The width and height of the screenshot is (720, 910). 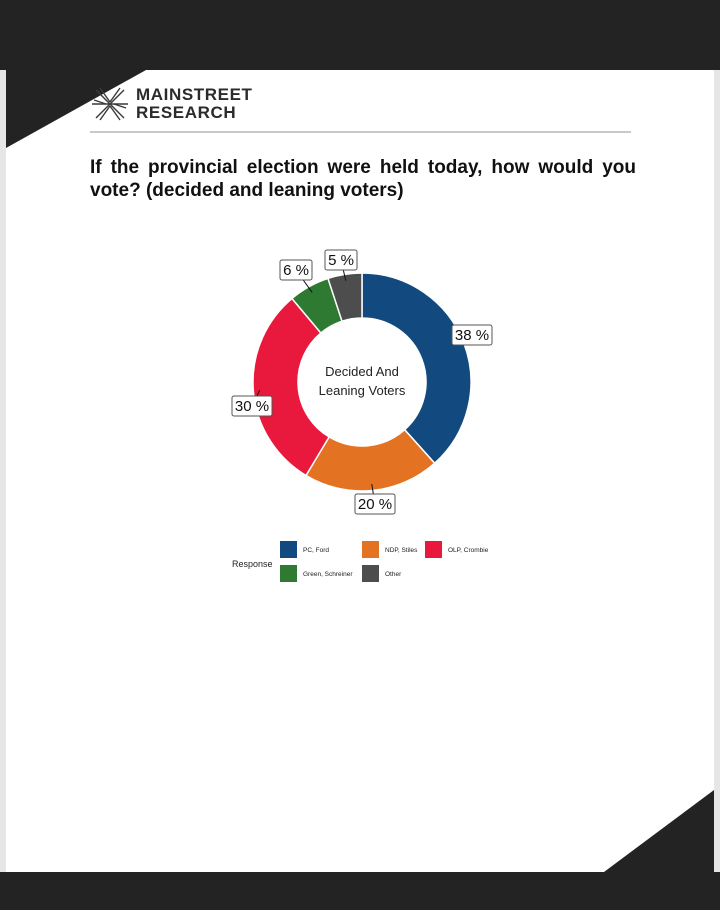 What do you see at coordinates (110, 104) in the screenshot?
I see `mainstreet-logo-icon` at bounding box center [110, 104].